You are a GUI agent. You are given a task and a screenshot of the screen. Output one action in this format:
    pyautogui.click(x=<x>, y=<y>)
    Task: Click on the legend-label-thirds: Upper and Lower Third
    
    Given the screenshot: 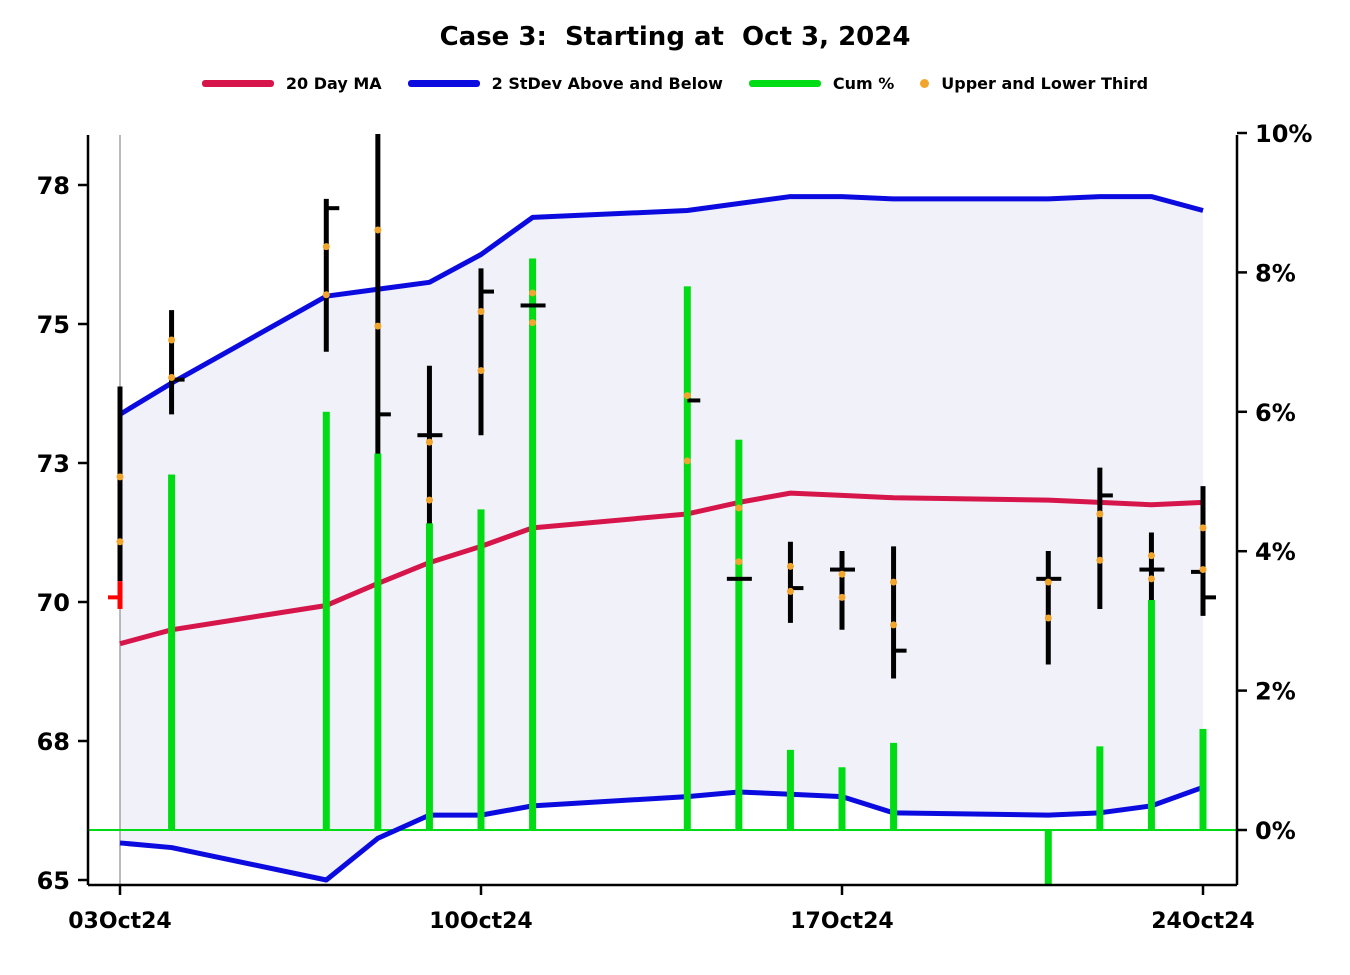 What is the action you would take?
    pyautogui.click(x=1045, y=83)
    